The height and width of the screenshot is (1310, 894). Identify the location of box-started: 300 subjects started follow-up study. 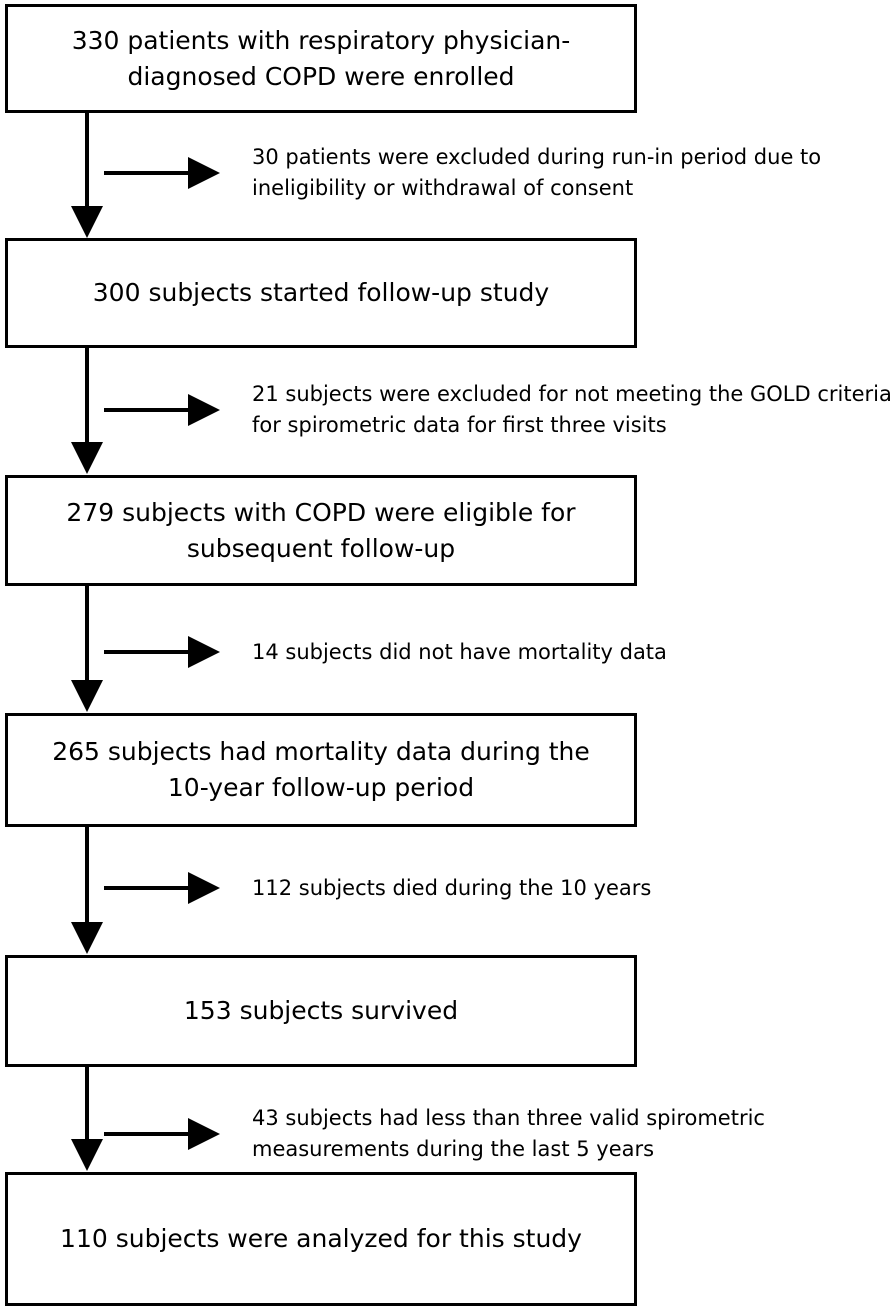
(321, 293).